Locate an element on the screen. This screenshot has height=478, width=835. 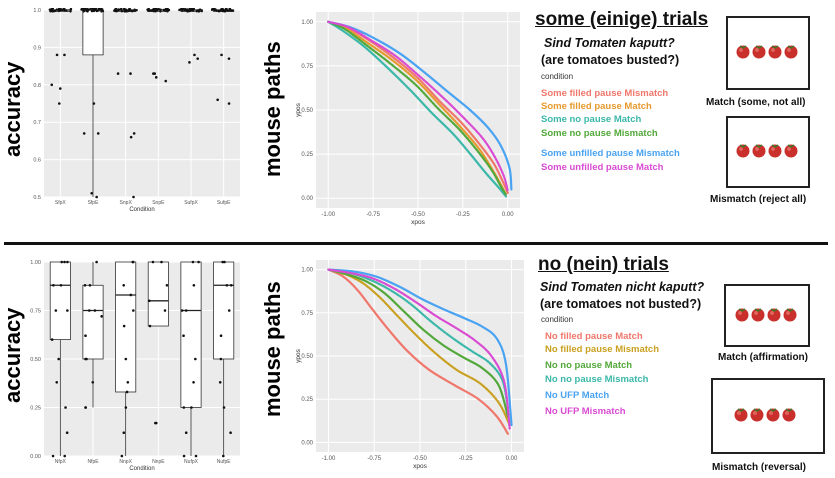
x-axis-title: Condition is located at coordinates (141, 469).